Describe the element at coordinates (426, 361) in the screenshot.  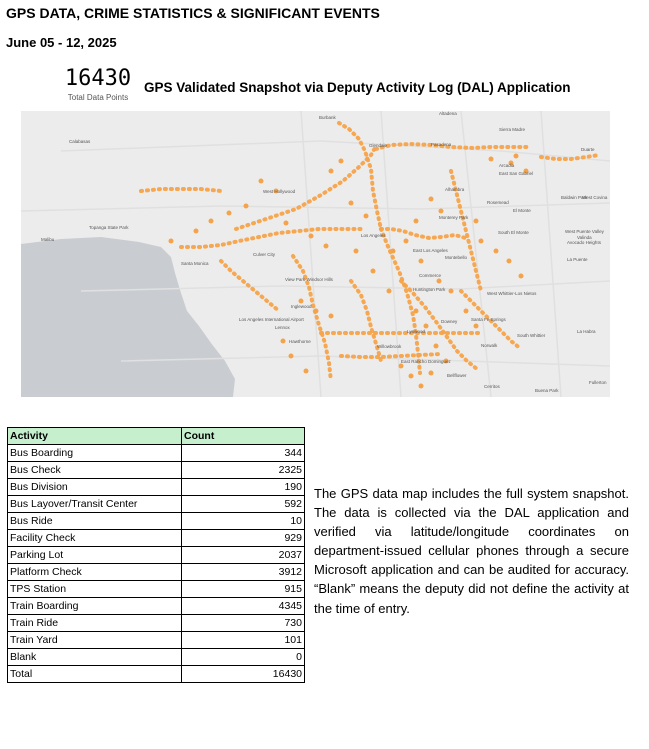
I see `map-place-label: East Rancho Dominguez` at that location.